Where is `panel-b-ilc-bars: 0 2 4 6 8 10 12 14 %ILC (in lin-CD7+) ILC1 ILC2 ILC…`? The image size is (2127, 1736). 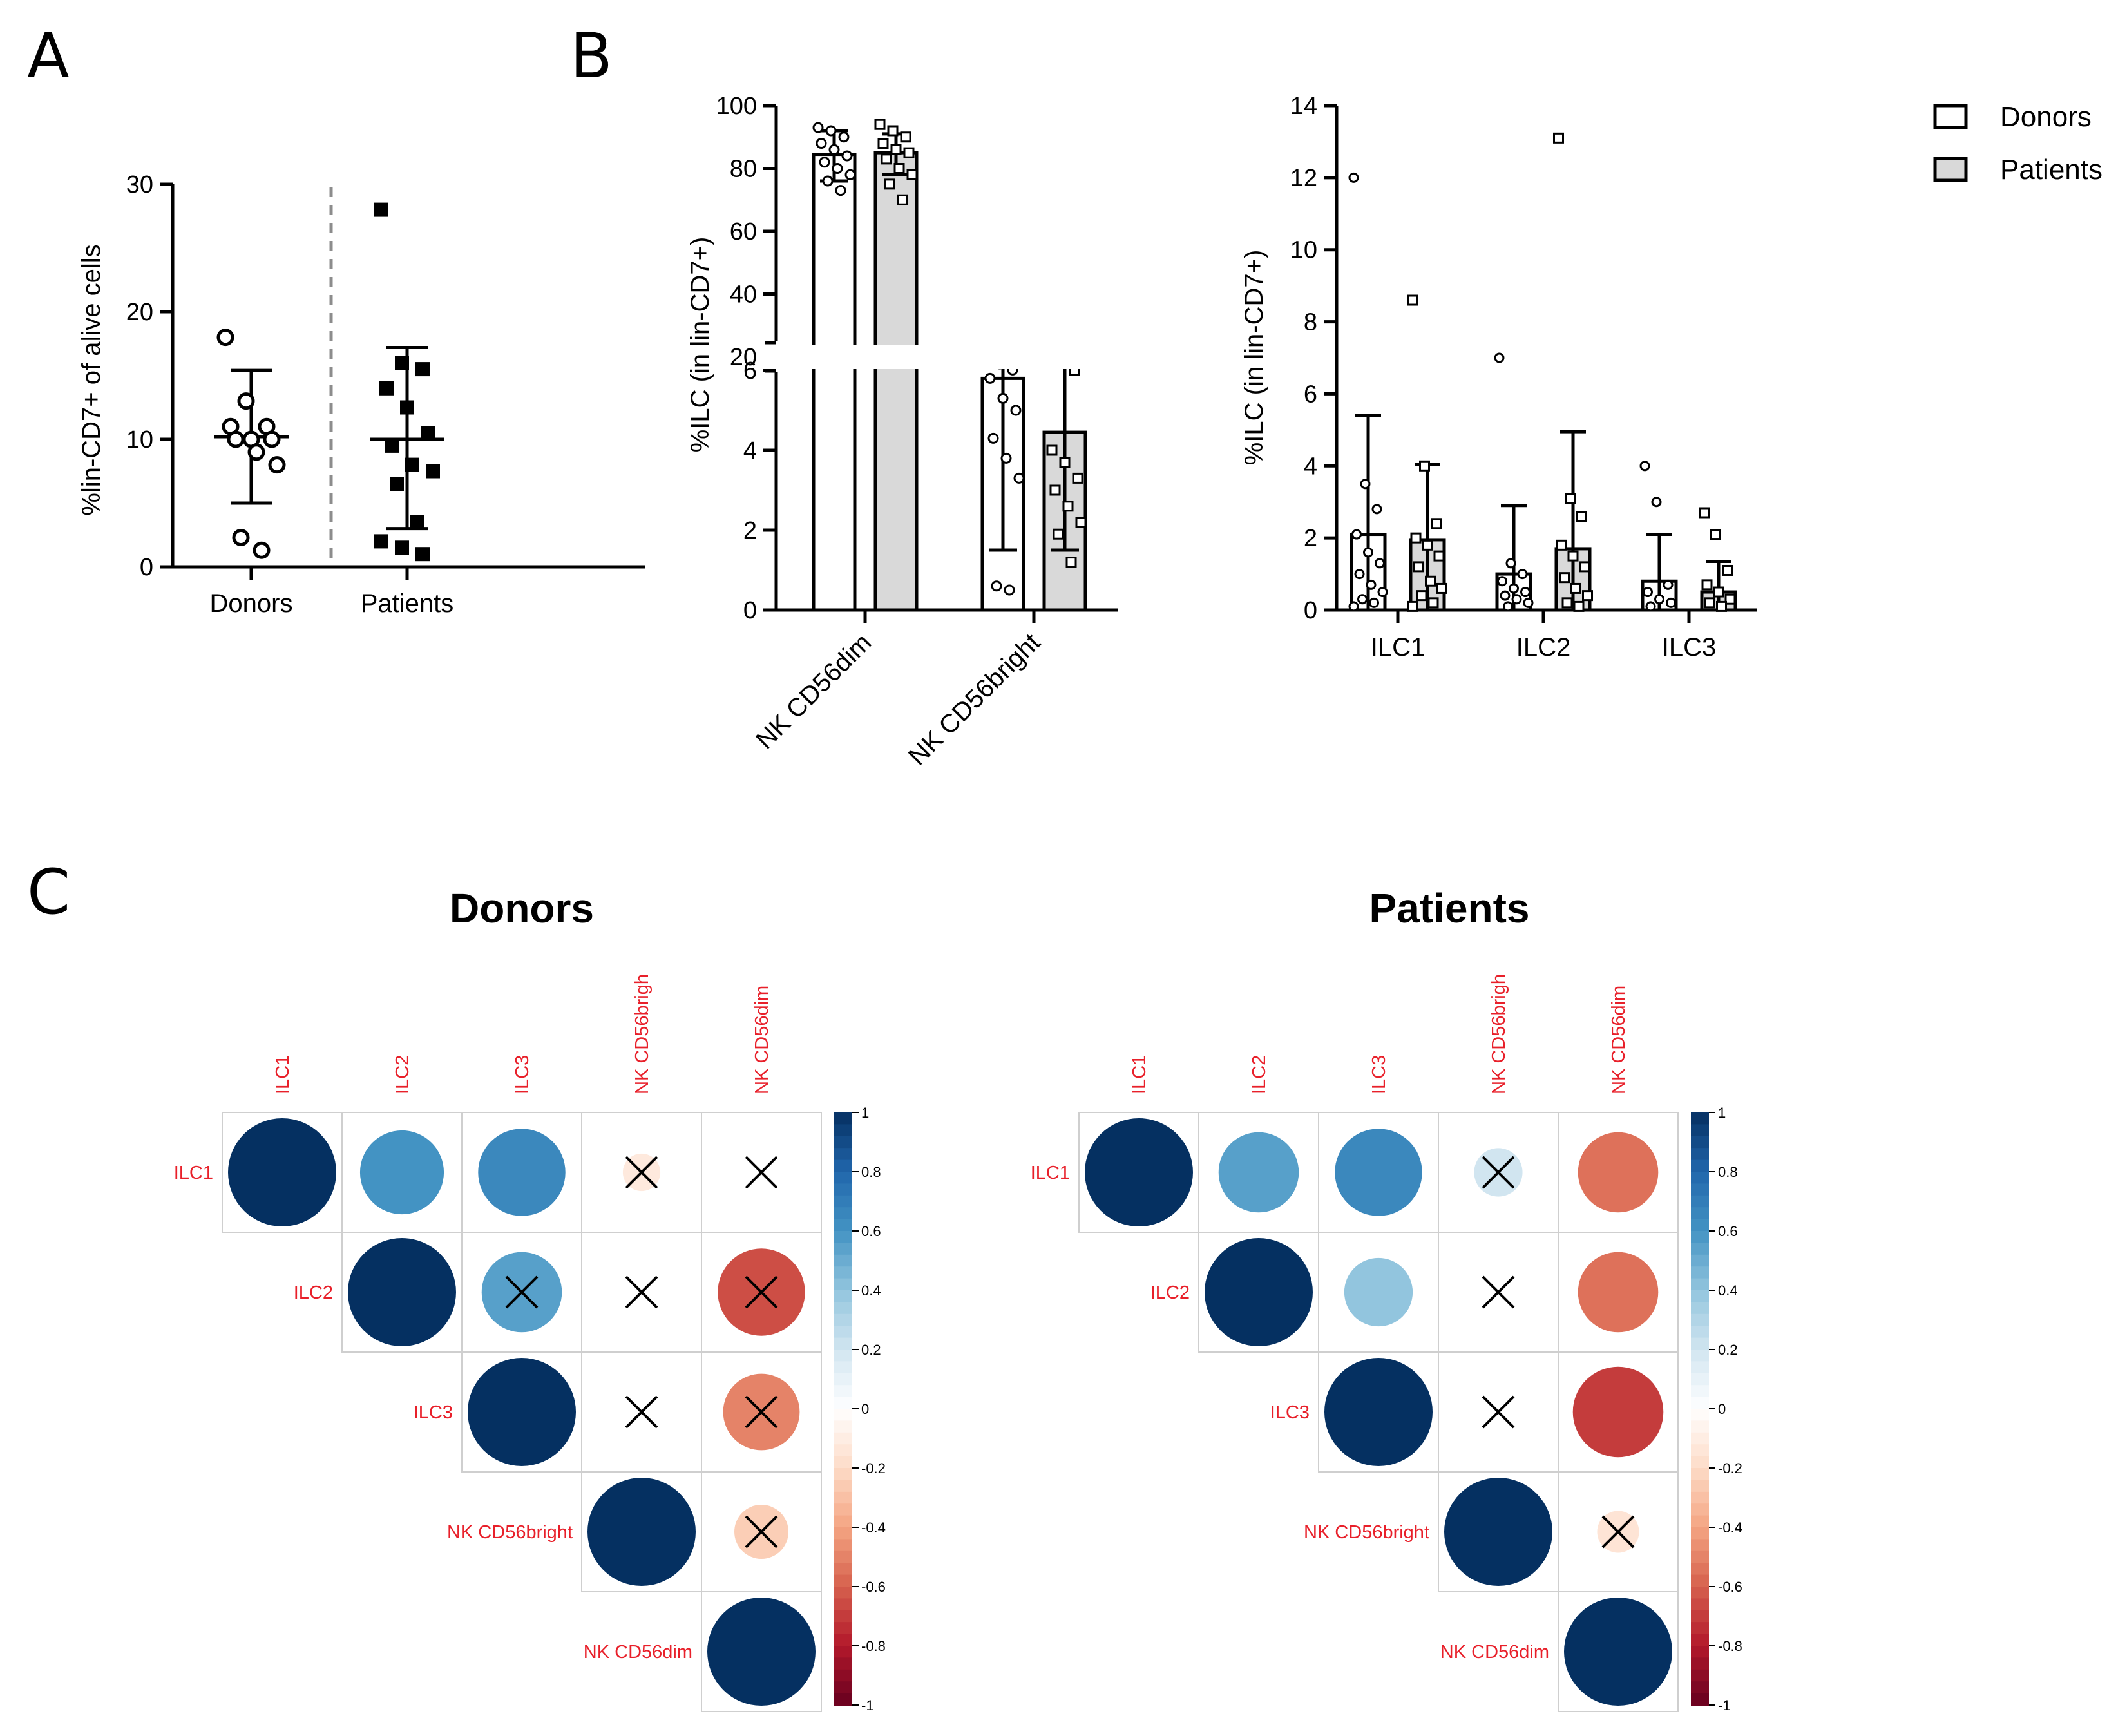 panel-b-ilc-bars: 0 2 4 6 8 10 12 14 %ILC (in lin-CD7+) ILC1 ILC2 ILC… is located at coordinates (1498, 377).